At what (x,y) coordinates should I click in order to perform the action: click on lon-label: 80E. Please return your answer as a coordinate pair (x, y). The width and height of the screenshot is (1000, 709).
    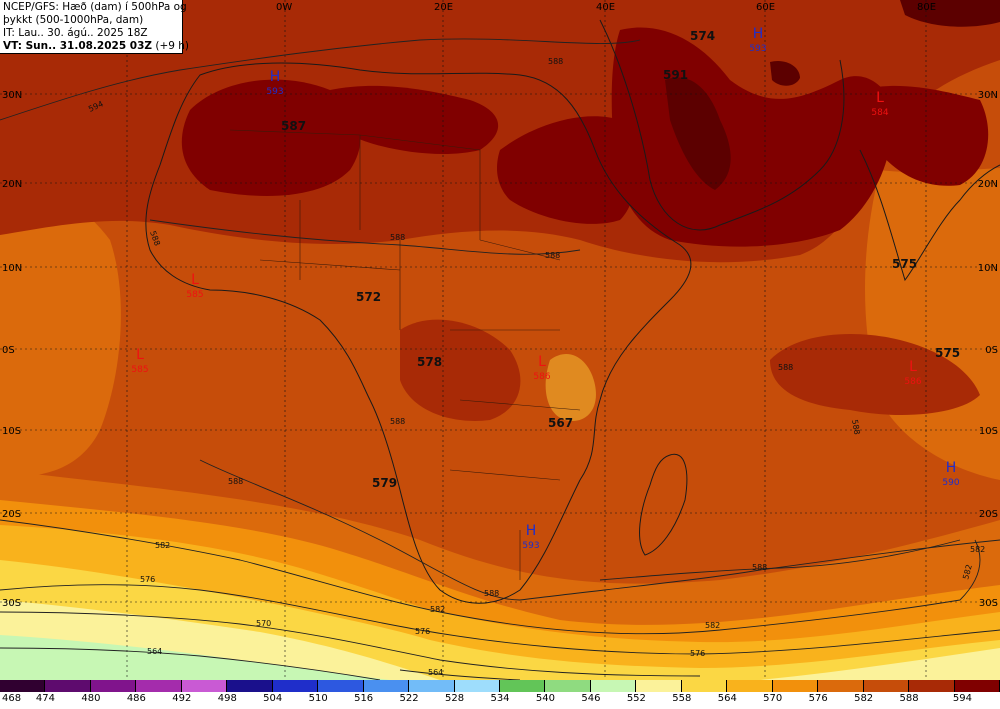
    Looking at the image, I should click on (926, 7).